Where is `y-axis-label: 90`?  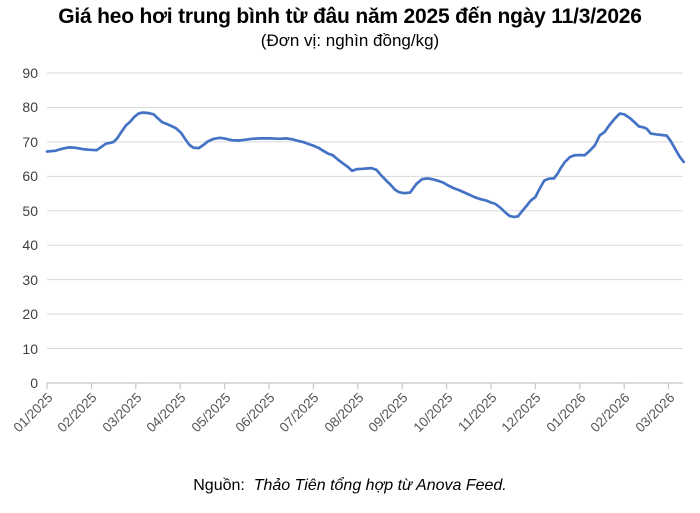 y-axis-label: 90 is located at coordinates (30, 73).